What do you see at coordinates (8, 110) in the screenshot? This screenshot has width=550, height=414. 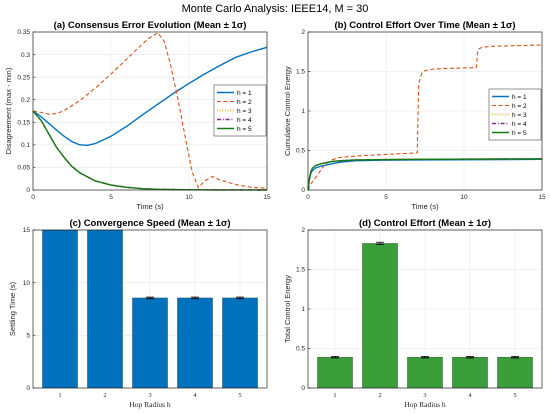 I see `y-axis-label: Disagreement (max - min)` at bounding box center [8, 110].